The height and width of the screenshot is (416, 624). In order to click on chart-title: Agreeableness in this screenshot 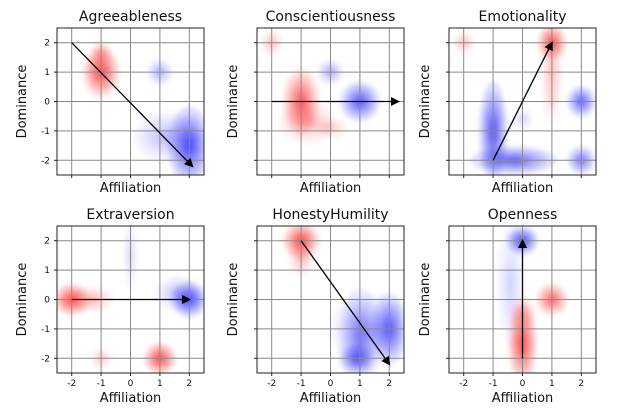, I will do `click(130, 17)`.